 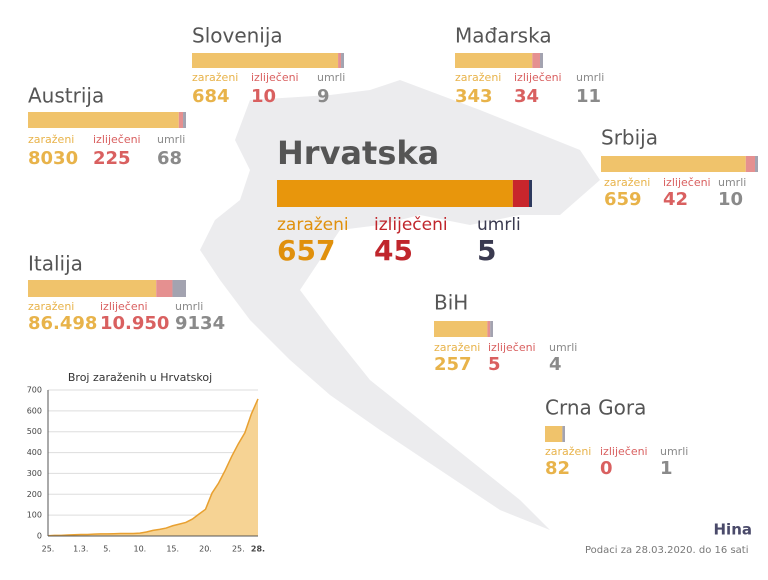 What do you see at coordinates (733, 530) in the screenshot?
I see `logo: Hina` at bounding box center [733, 530].